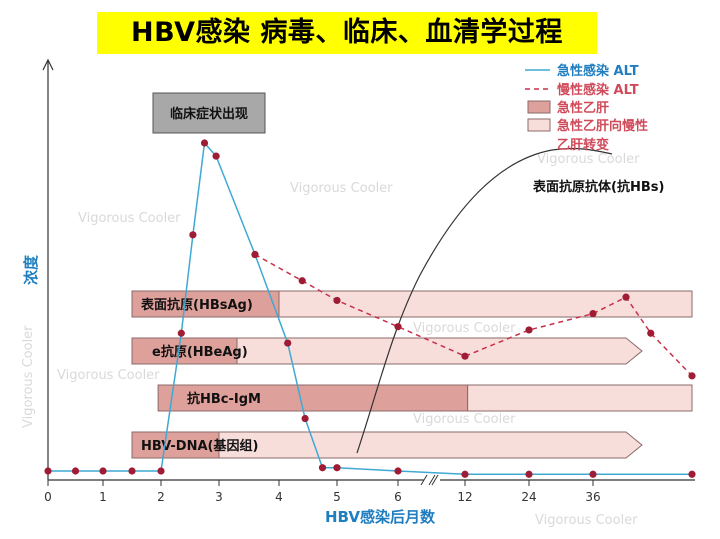  Describe the element at coordinates (602, 126) in the screenshot. I see `legend-label: 急性乙肝向慢性` at that location.